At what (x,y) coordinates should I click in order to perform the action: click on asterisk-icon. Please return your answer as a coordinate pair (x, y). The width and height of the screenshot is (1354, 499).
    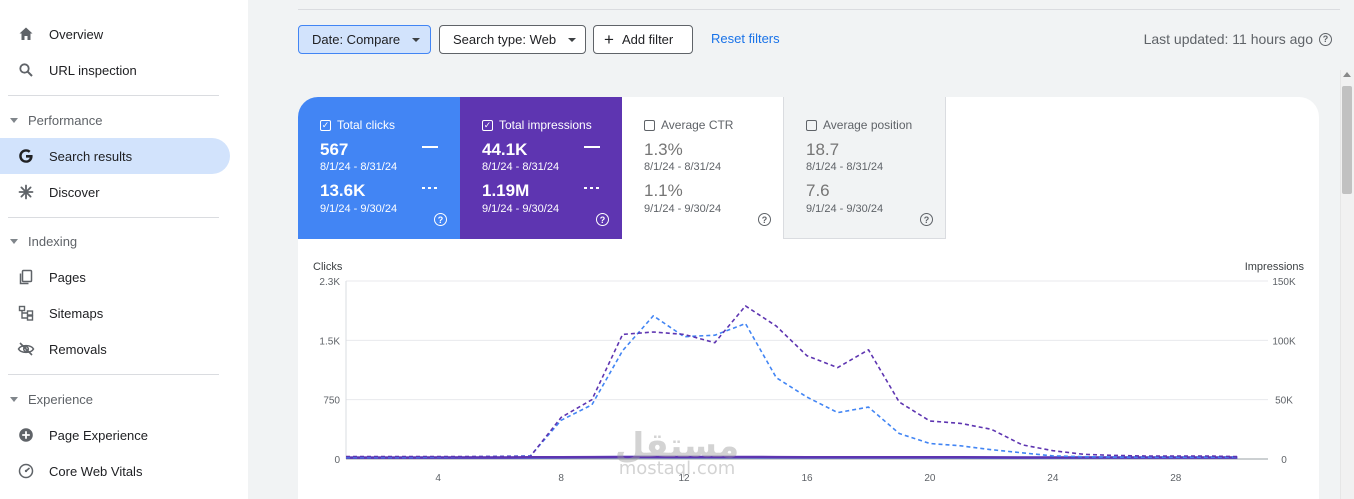
    Looking at the image, I should click on (26, 192).